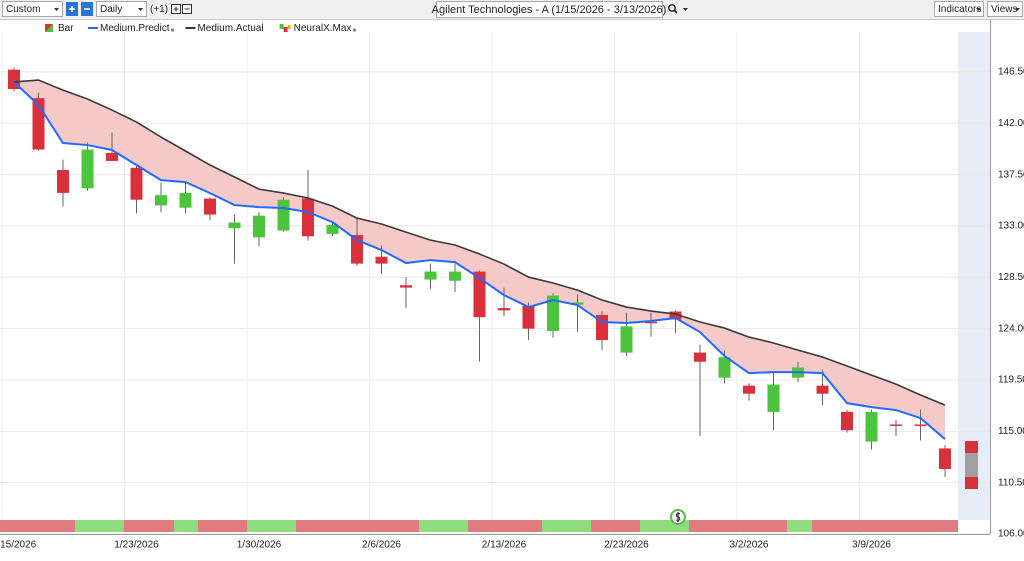 This screenshot has width=1024, height=561. Describe the element at coordinates (678, 517) in the screenshot. I see `dollar-sign` at that location.